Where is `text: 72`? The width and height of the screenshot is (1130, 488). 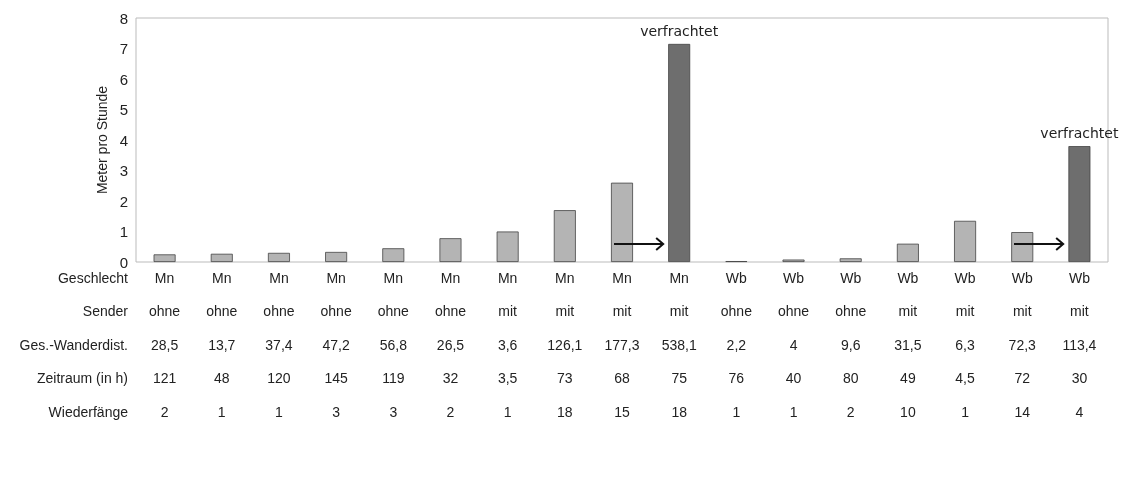
text: 72 is located at coordinates (1022, 378).